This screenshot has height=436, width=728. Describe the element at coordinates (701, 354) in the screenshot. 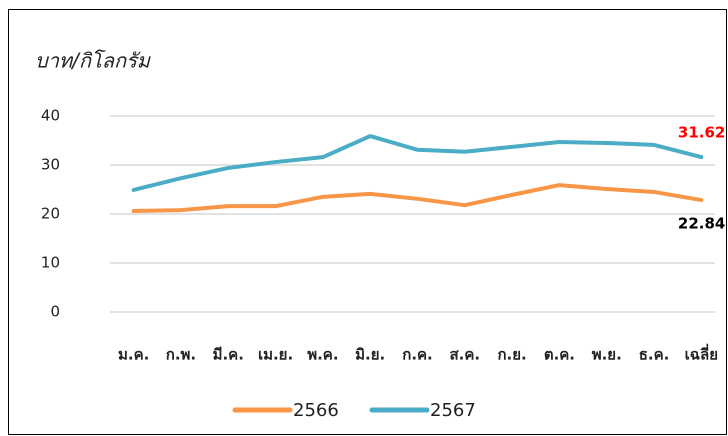

I see `x-tick-label: เฉลี่ย` at that location.